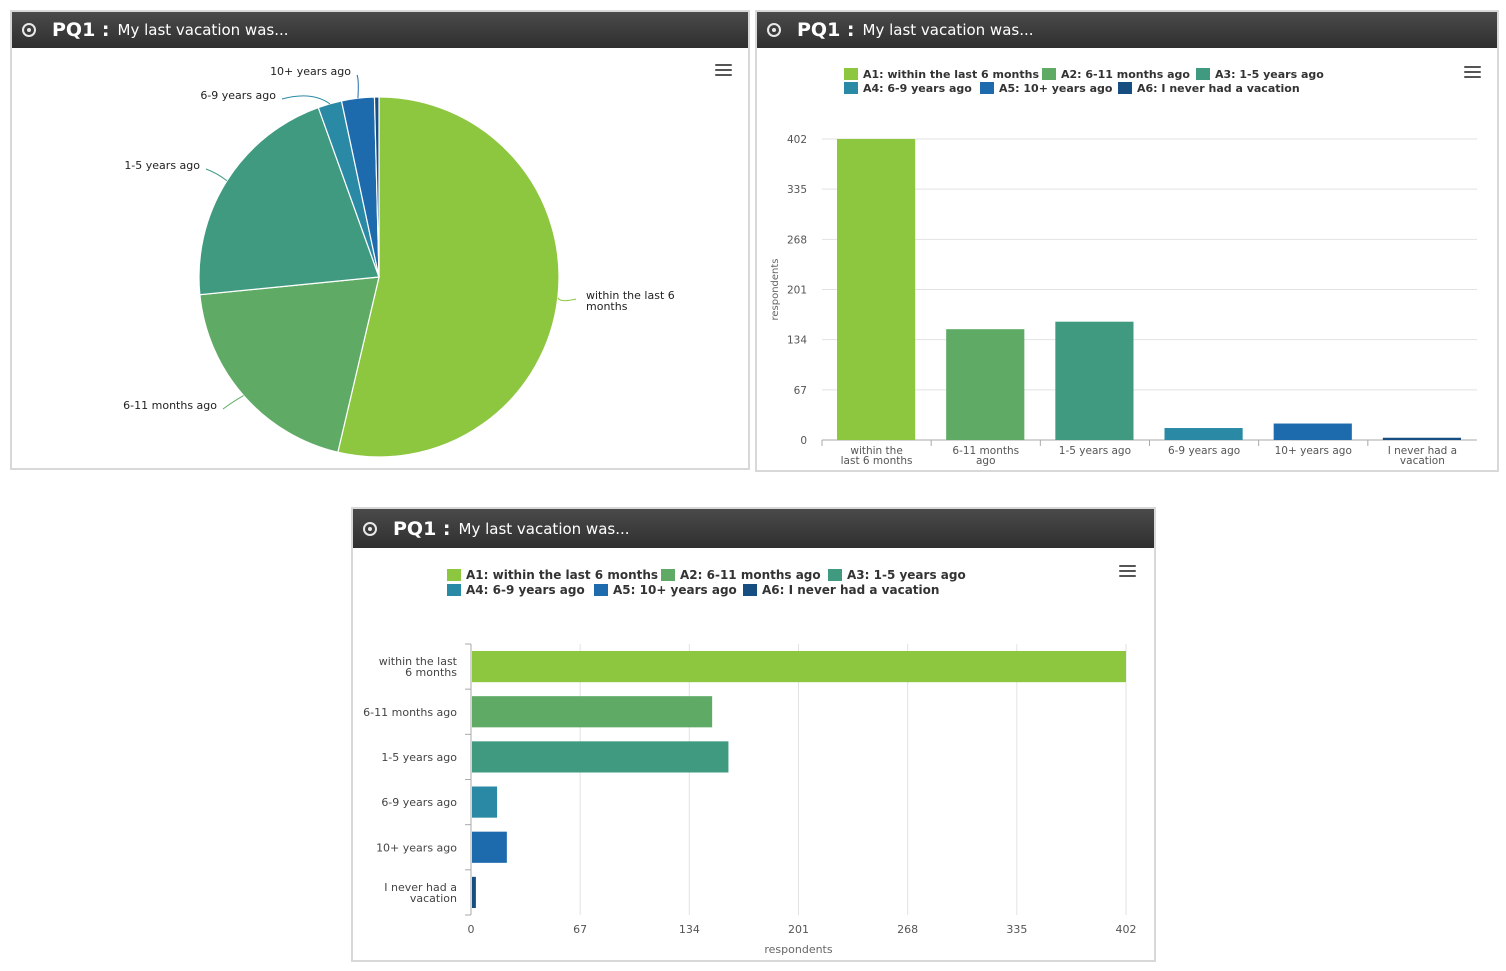 This screenshot has height=971, width=1506. Describe the element at coordinates (630, 295) in the screenshot. I see `pie-label: within the last 6` at that location.